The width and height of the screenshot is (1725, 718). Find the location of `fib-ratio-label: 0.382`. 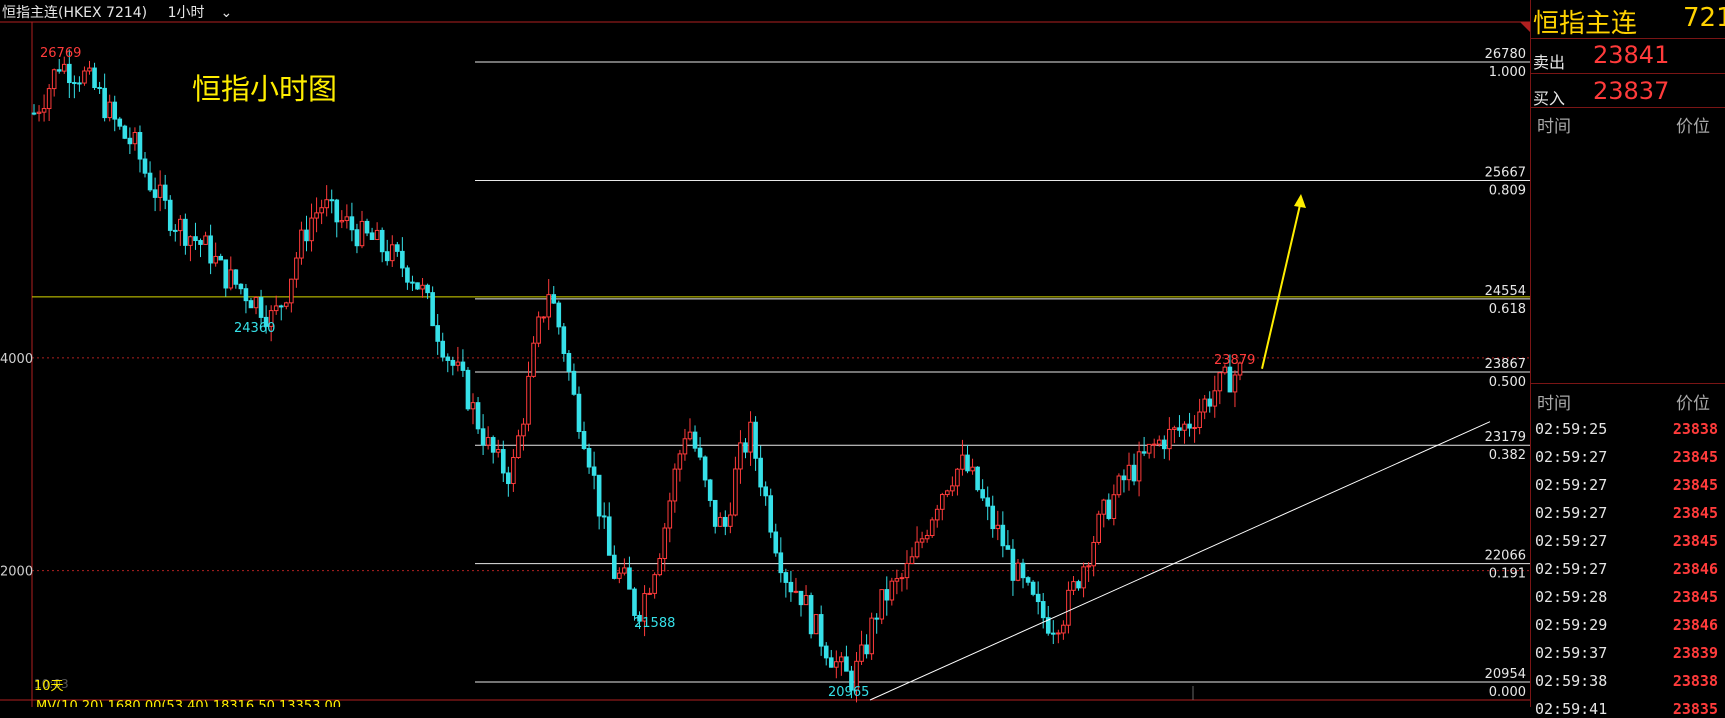

fib-ratio-label: 0.382 is located at coordinates (1507, 455).